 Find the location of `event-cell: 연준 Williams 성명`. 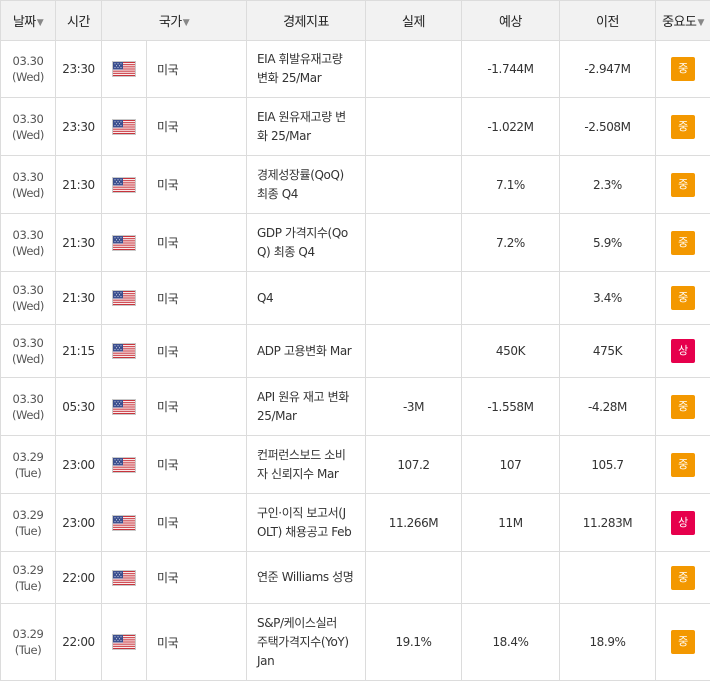

event-cell: 연준 Williams 성명 is located at coordinates (306, 577).